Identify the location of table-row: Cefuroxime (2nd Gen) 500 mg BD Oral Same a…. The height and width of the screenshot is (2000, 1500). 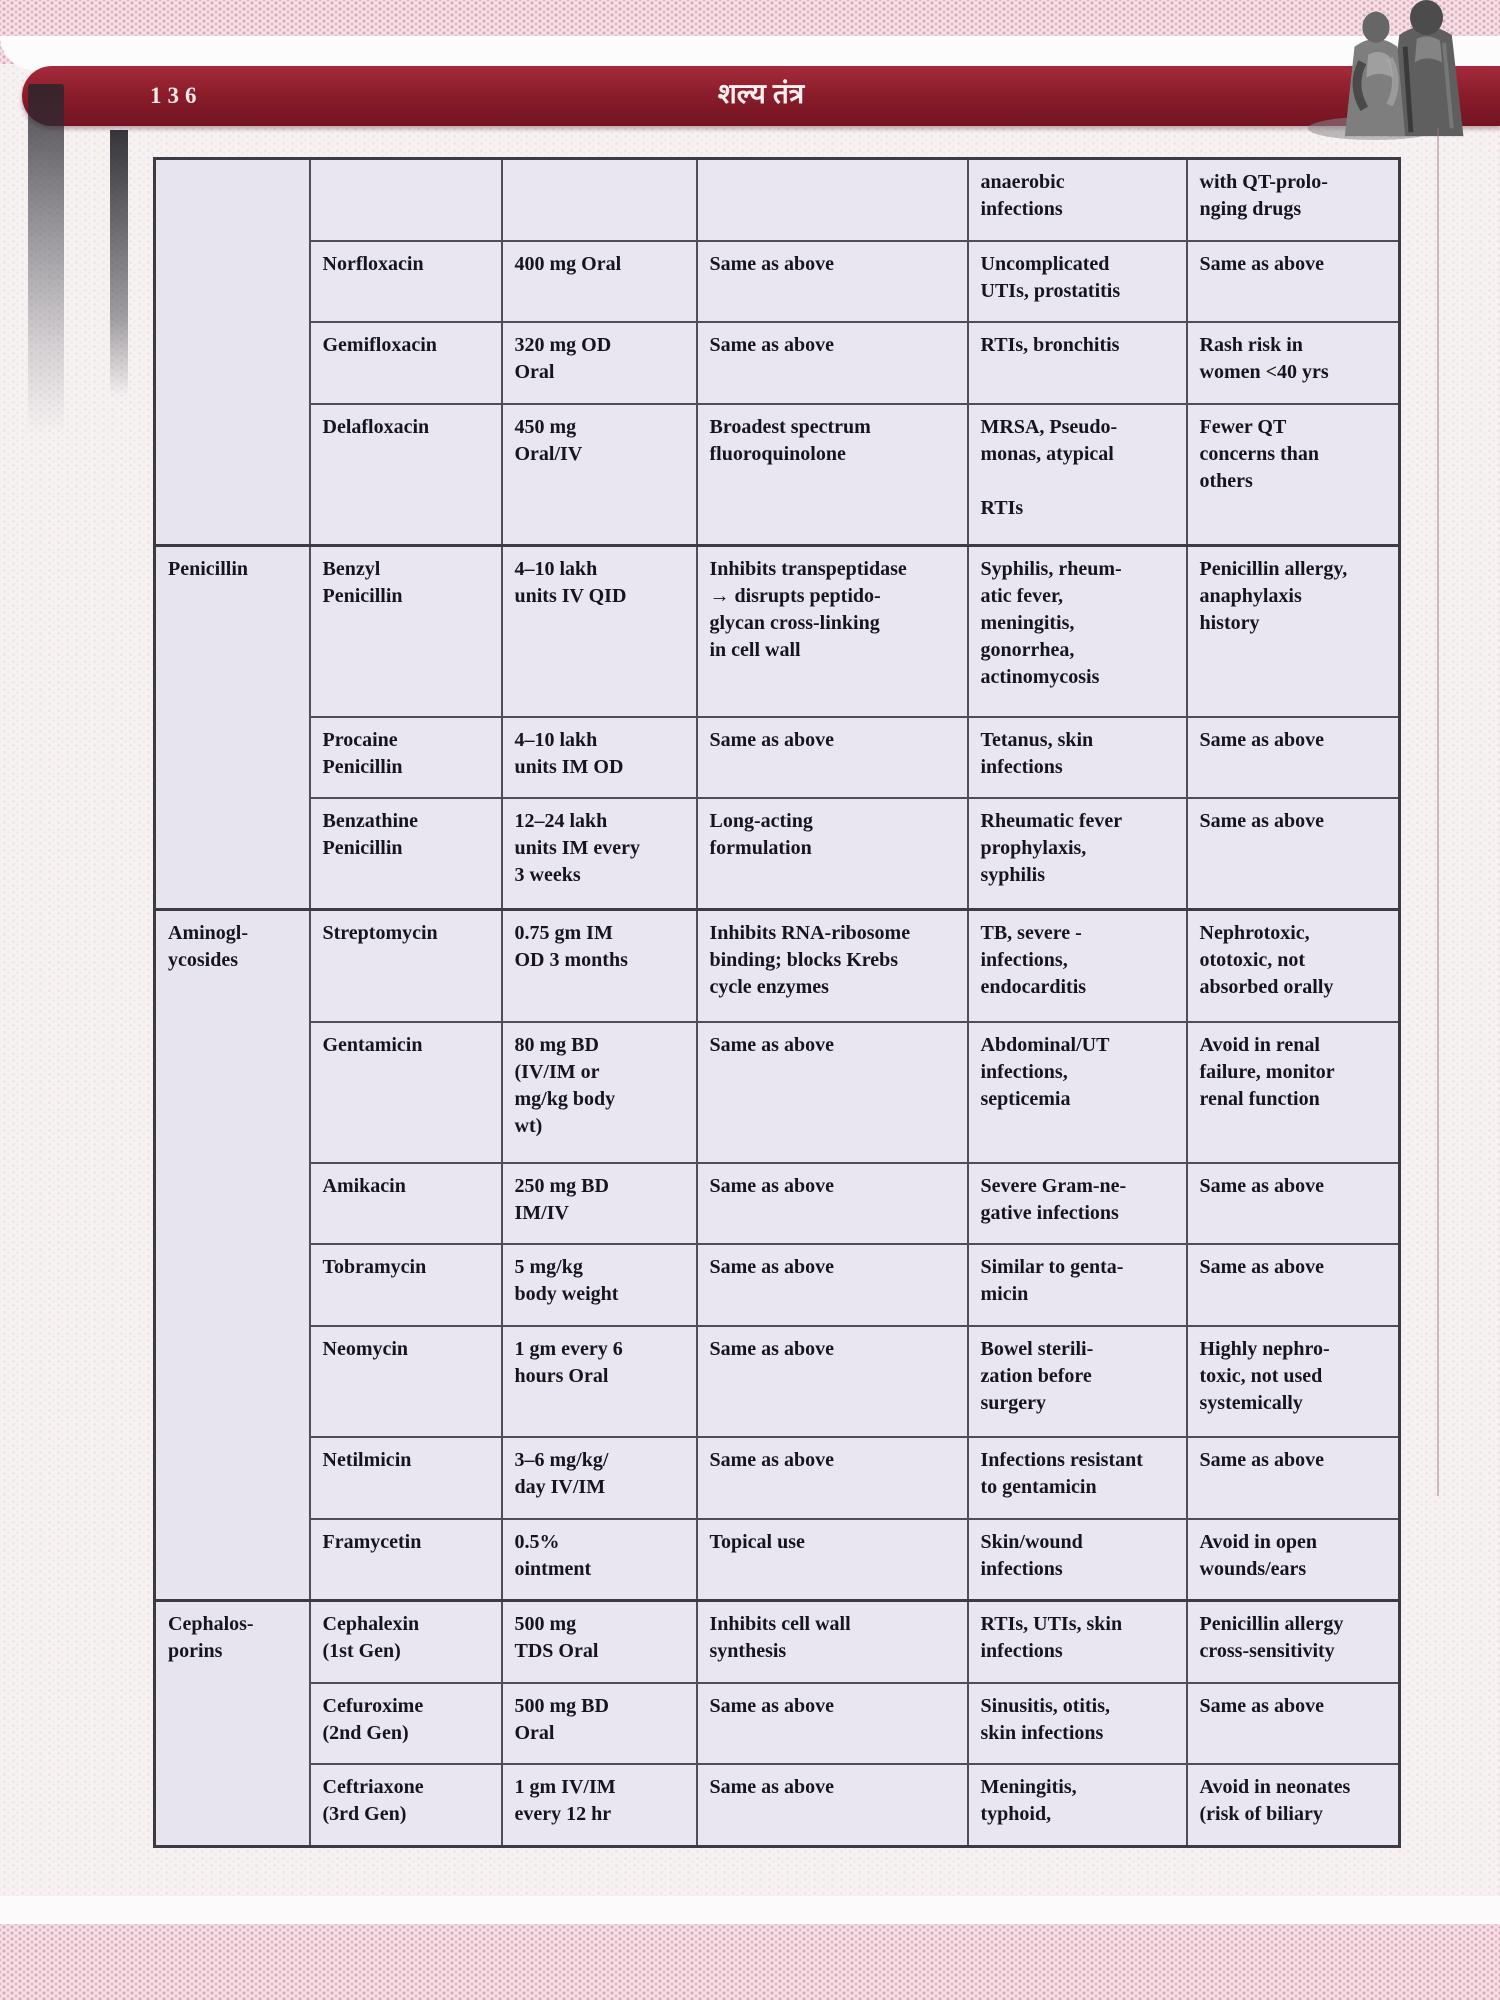
(778, 1723).